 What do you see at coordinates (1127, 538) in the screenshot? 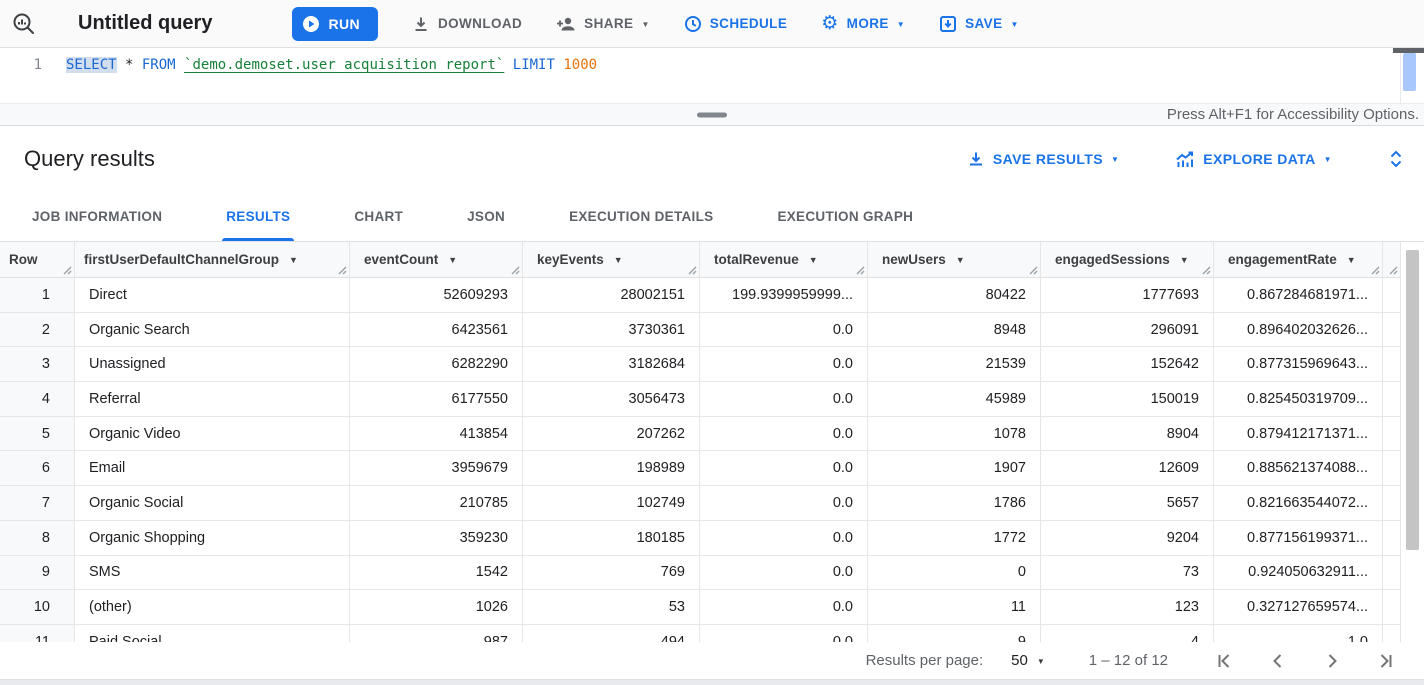
I see `engagedSessions-cell: 9204` at bounding box center [1127, 538].